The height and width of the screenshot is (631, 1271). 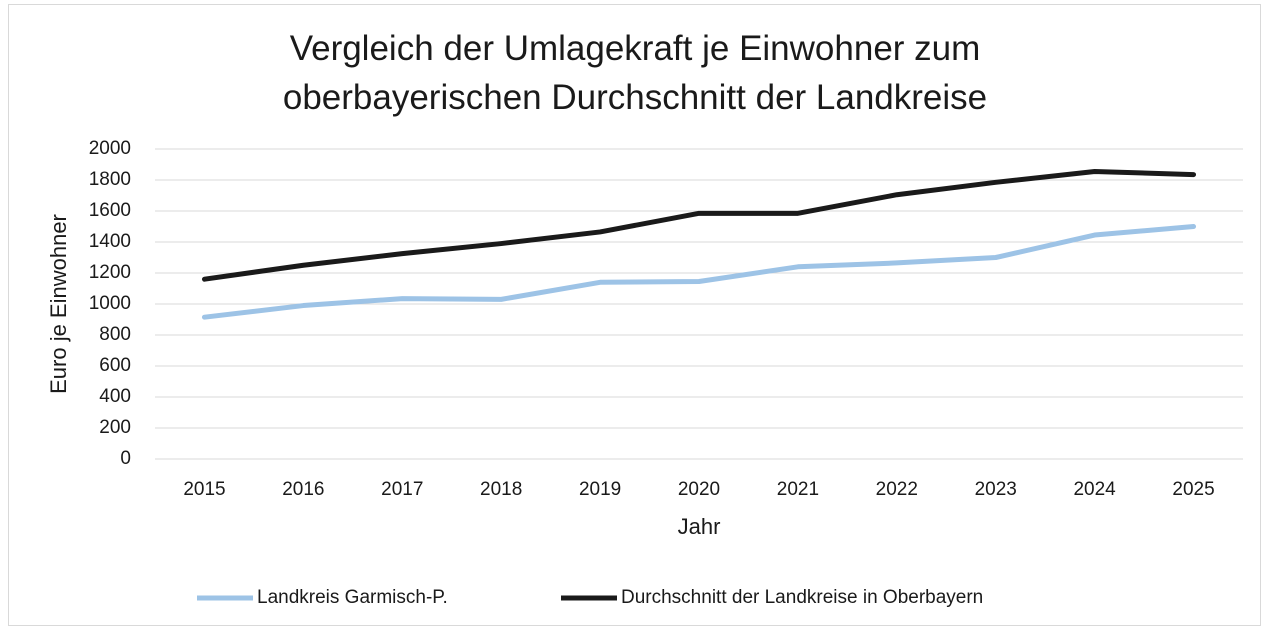 I want to click on y-tick-label: 1800, so click(x=110, y=179).